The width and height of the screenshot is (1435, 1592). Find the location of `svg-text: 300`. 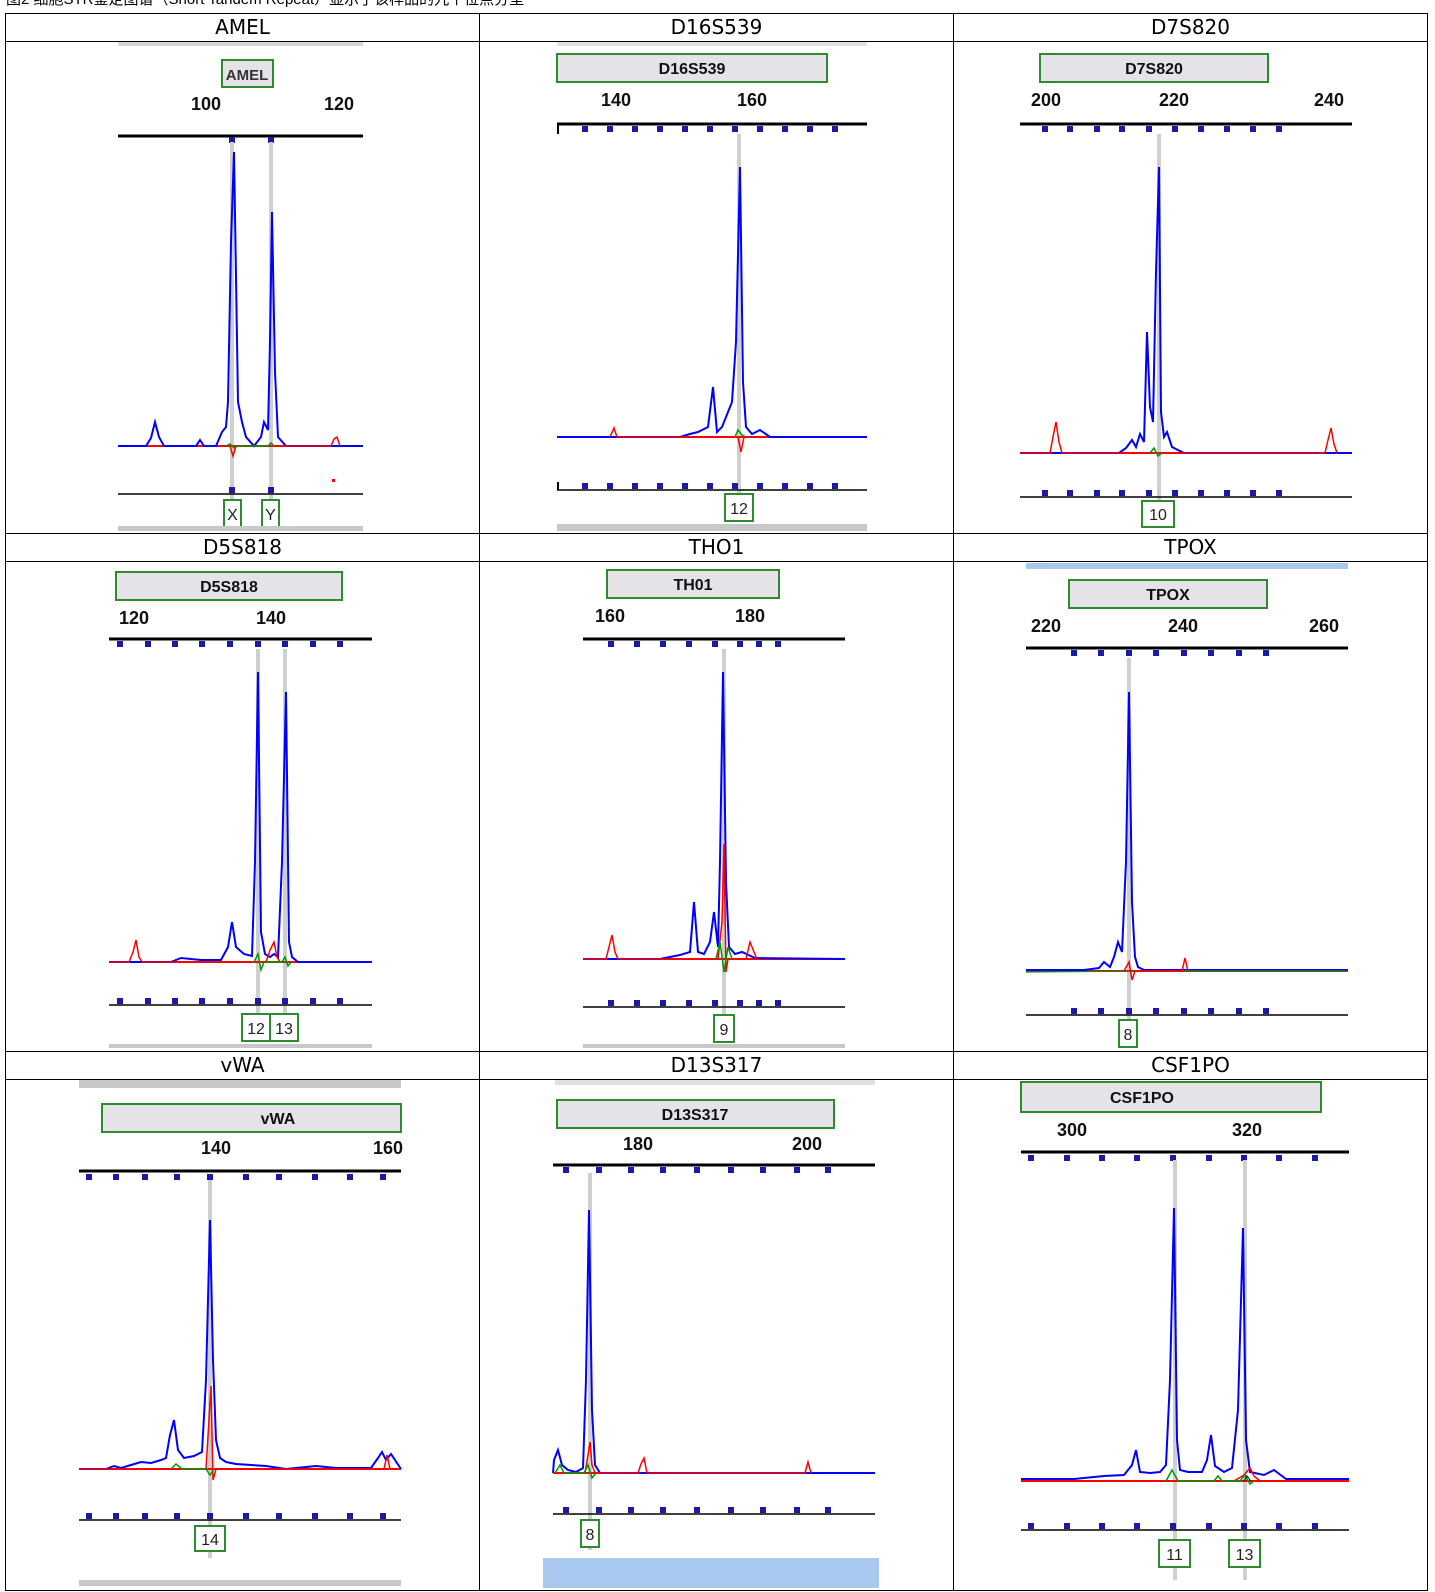

svg-text: 300 is located at coordinates (1072, 1130).